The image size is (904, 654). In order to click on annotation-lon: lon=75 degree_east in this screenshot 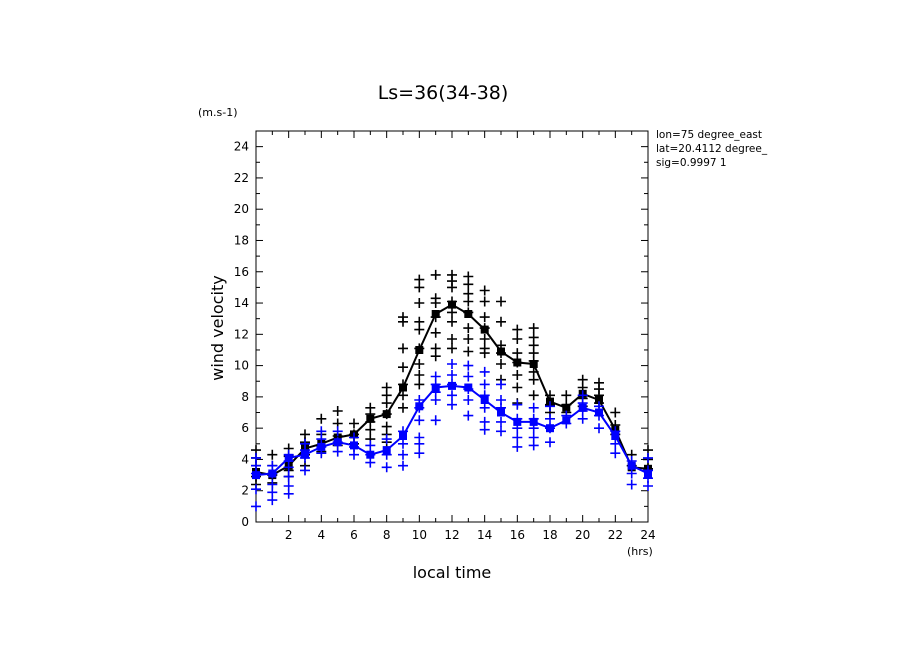, I will do `click(709, 135)`.